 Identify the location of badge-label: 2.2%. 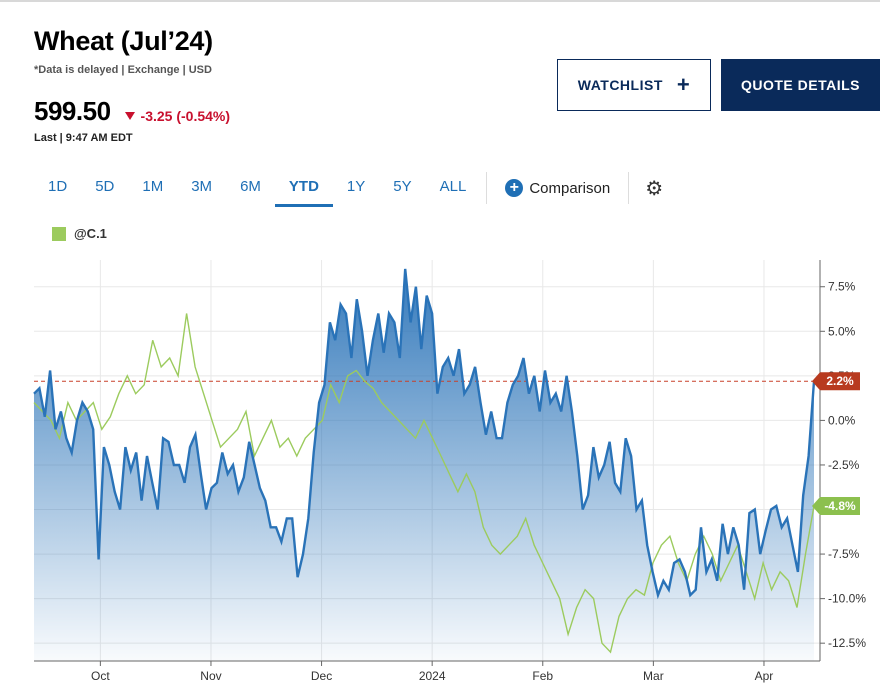
(840, 381).